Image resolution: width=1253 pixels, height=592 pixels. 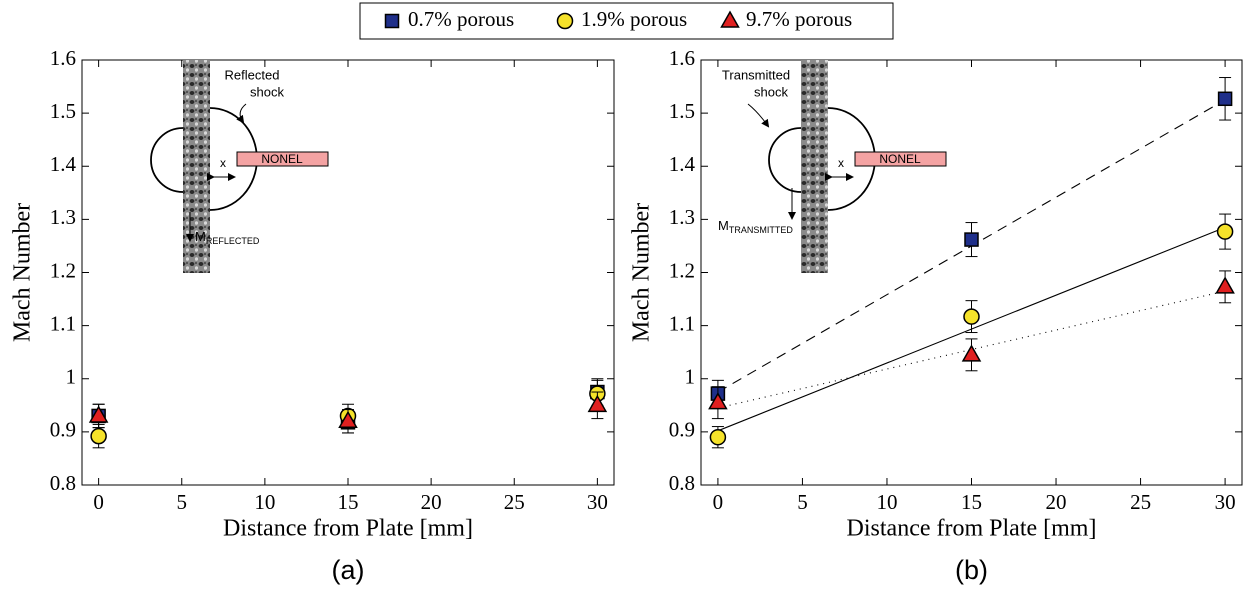 I want to click on legend-label: 1.9% porous, so click(x=634, y=19).